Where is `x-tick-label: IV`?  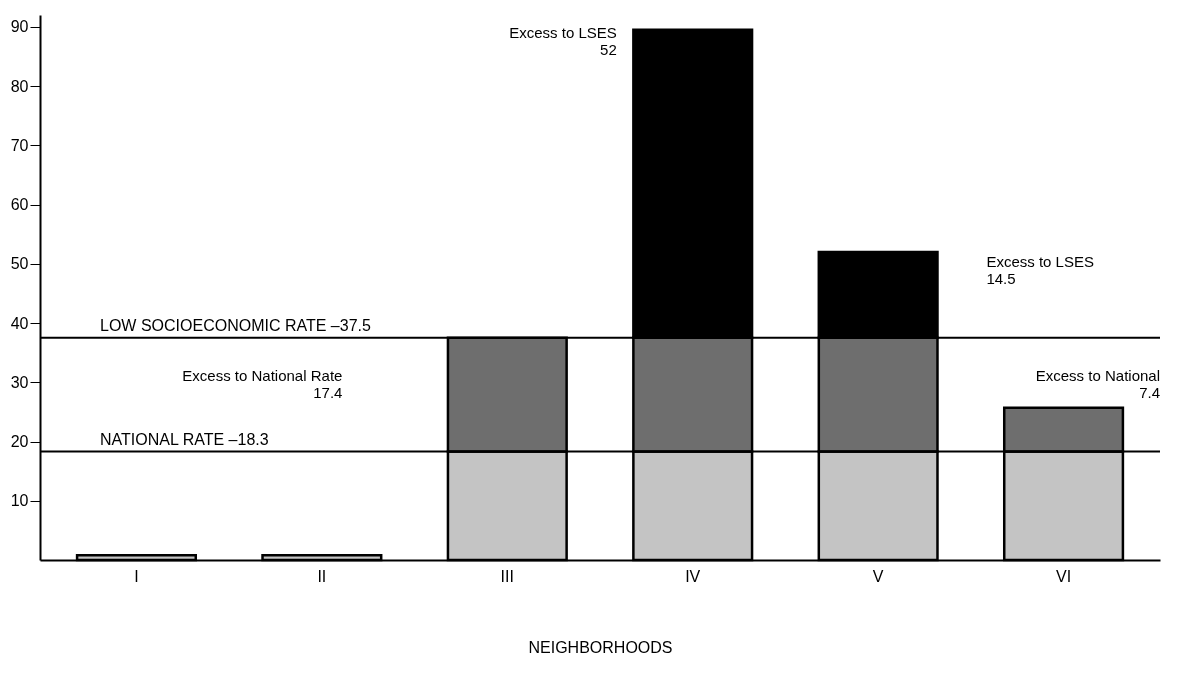
x-tick-label: IV is located at coordinates (693, 576).